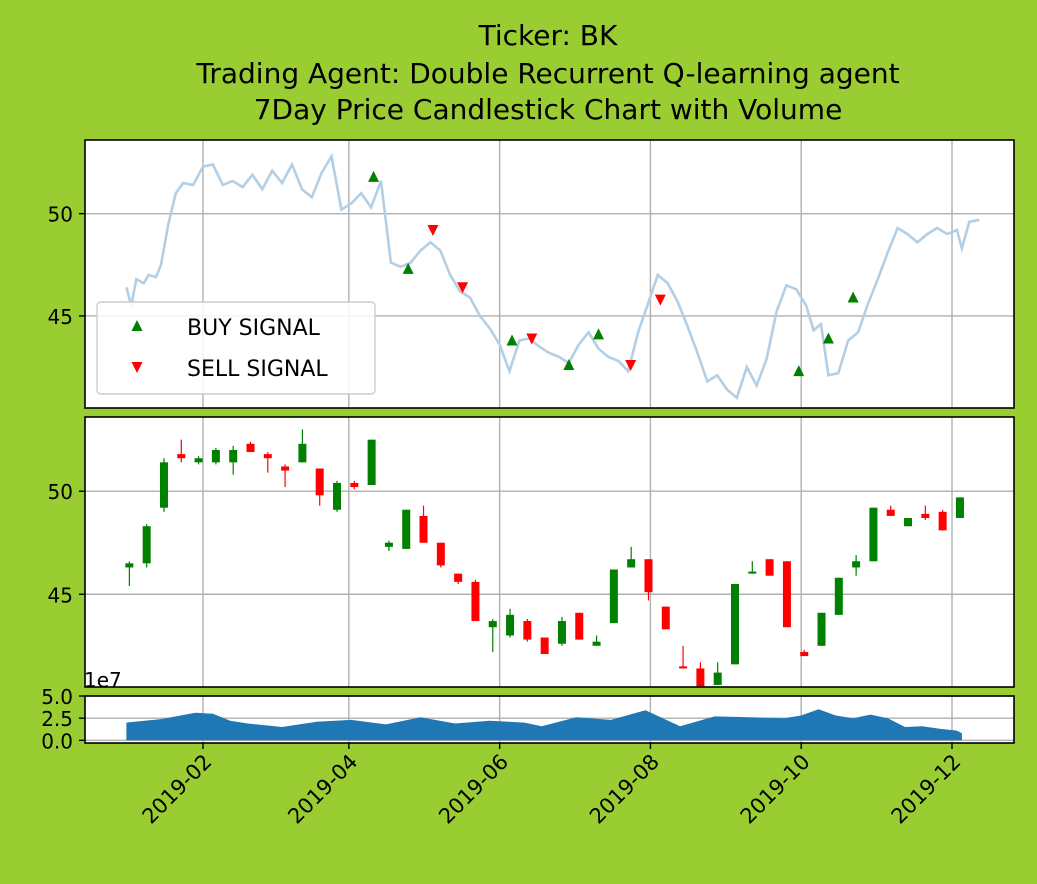 Image resolution: width=1037 pixels, height=884 pixels. I want to click on legend-sell-label: SELL SIGNAL, so click(257, 369).